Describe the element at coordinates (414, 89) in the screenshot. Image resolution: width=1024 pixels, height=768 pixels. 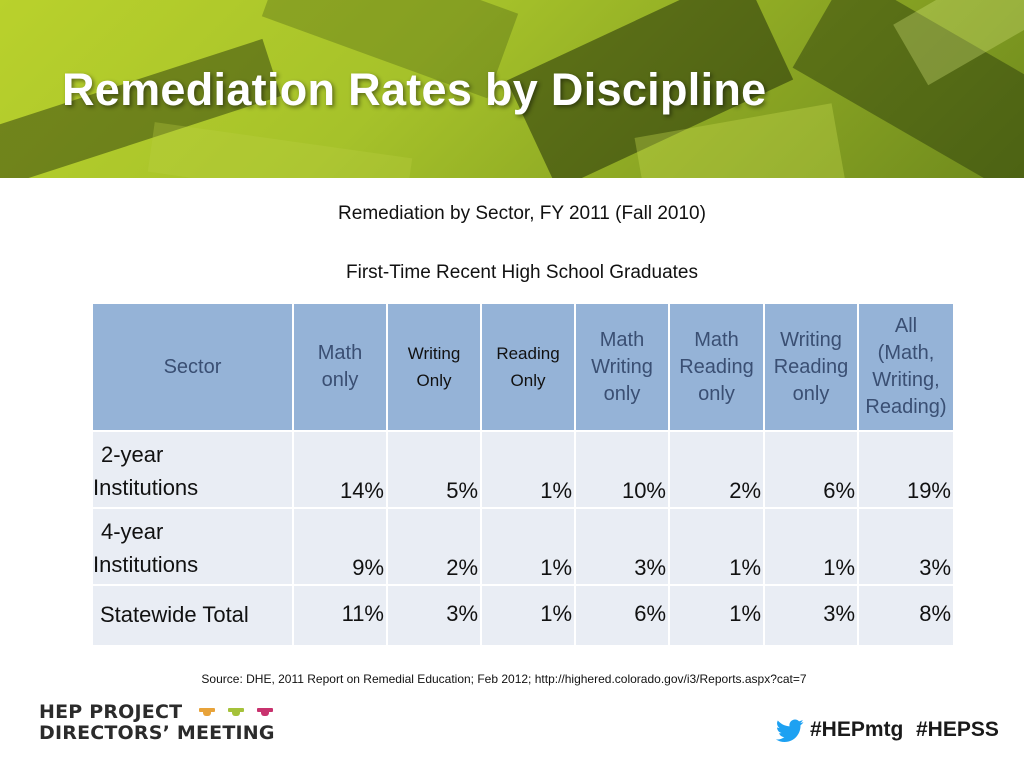
I see `slide-title: Remediation Rates by Discipline` at that location.